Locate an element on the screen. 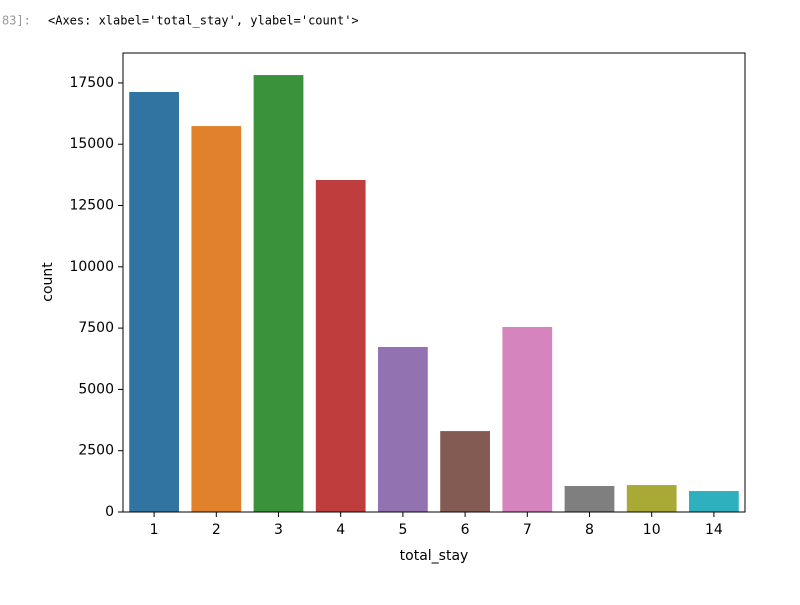 This screenshot has height=605, width=800. y-tick-label: 7500 is located at coordinates (96, 328).